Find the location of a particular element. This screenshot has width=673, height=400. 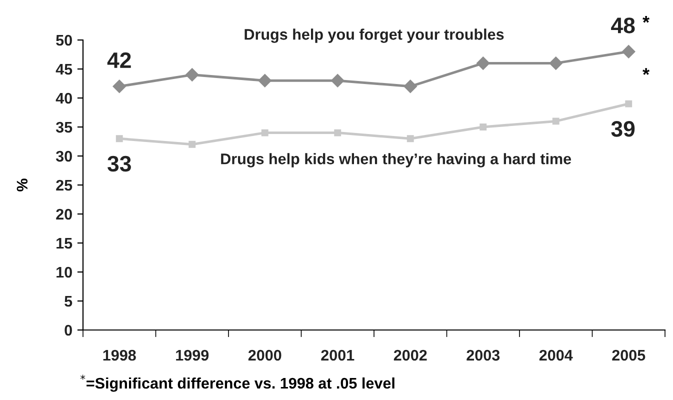

text: $^{*}$=Significant difference vs. 1998 at .05 level is located at coordinates (237, 383).